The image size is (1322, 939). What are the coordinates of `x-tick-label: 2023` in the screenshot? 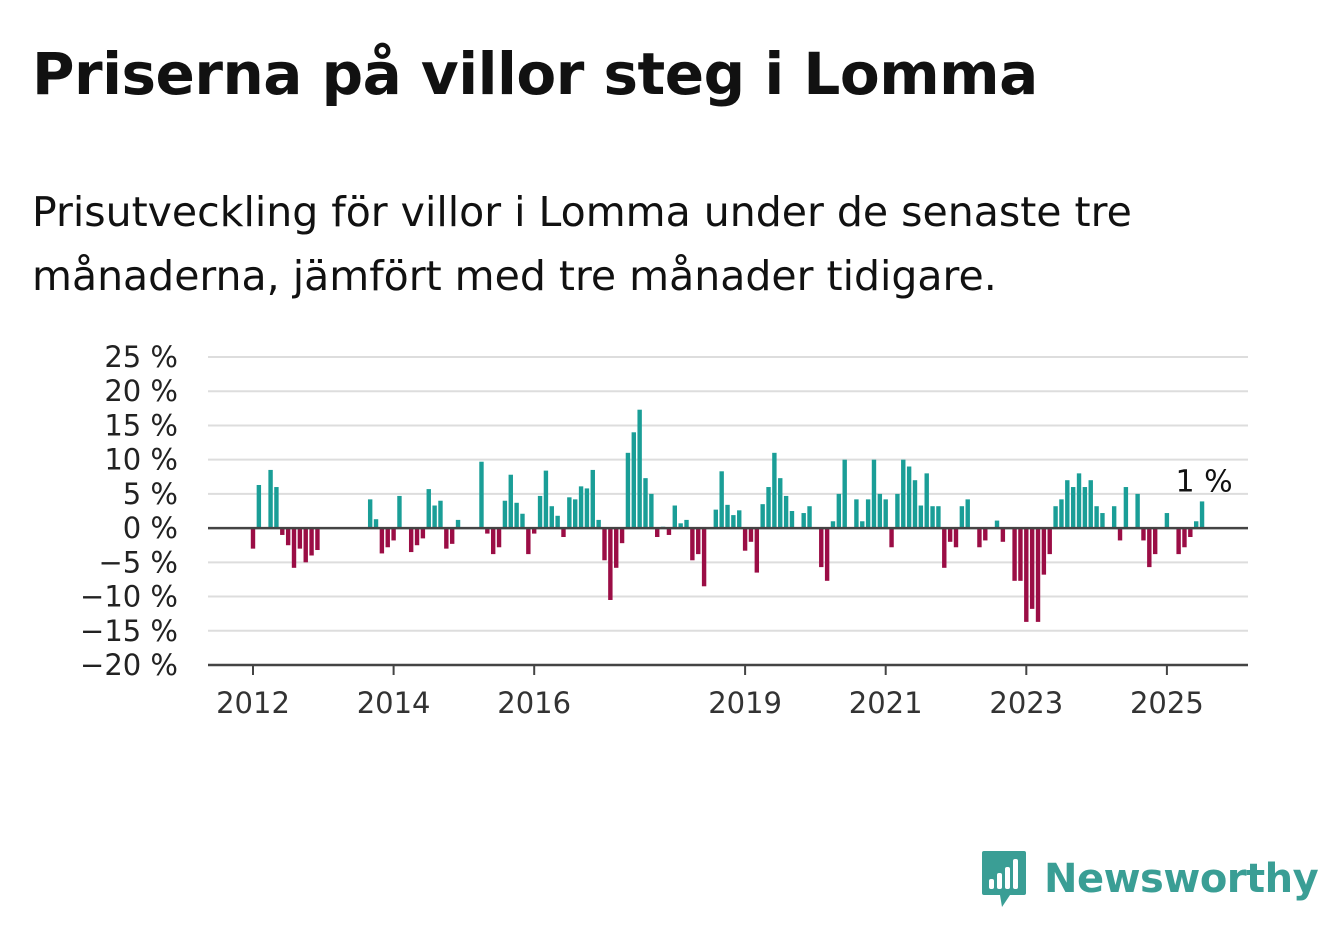 It's located at (1026, 703).